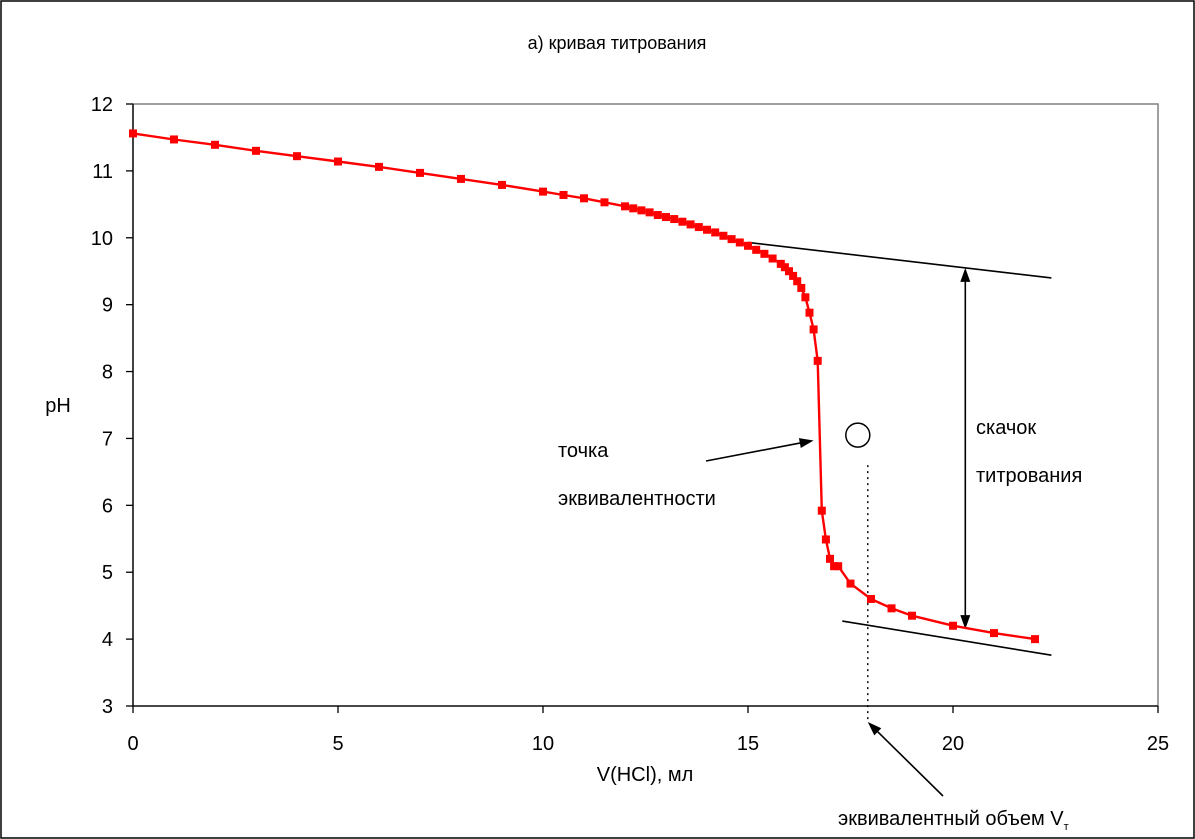 Image resolution: width=1195 pixels, height=839 pixels. Describe the element at coordinates (107, 373) in the screenshot. I see `y-tick-label: 8` at that location.